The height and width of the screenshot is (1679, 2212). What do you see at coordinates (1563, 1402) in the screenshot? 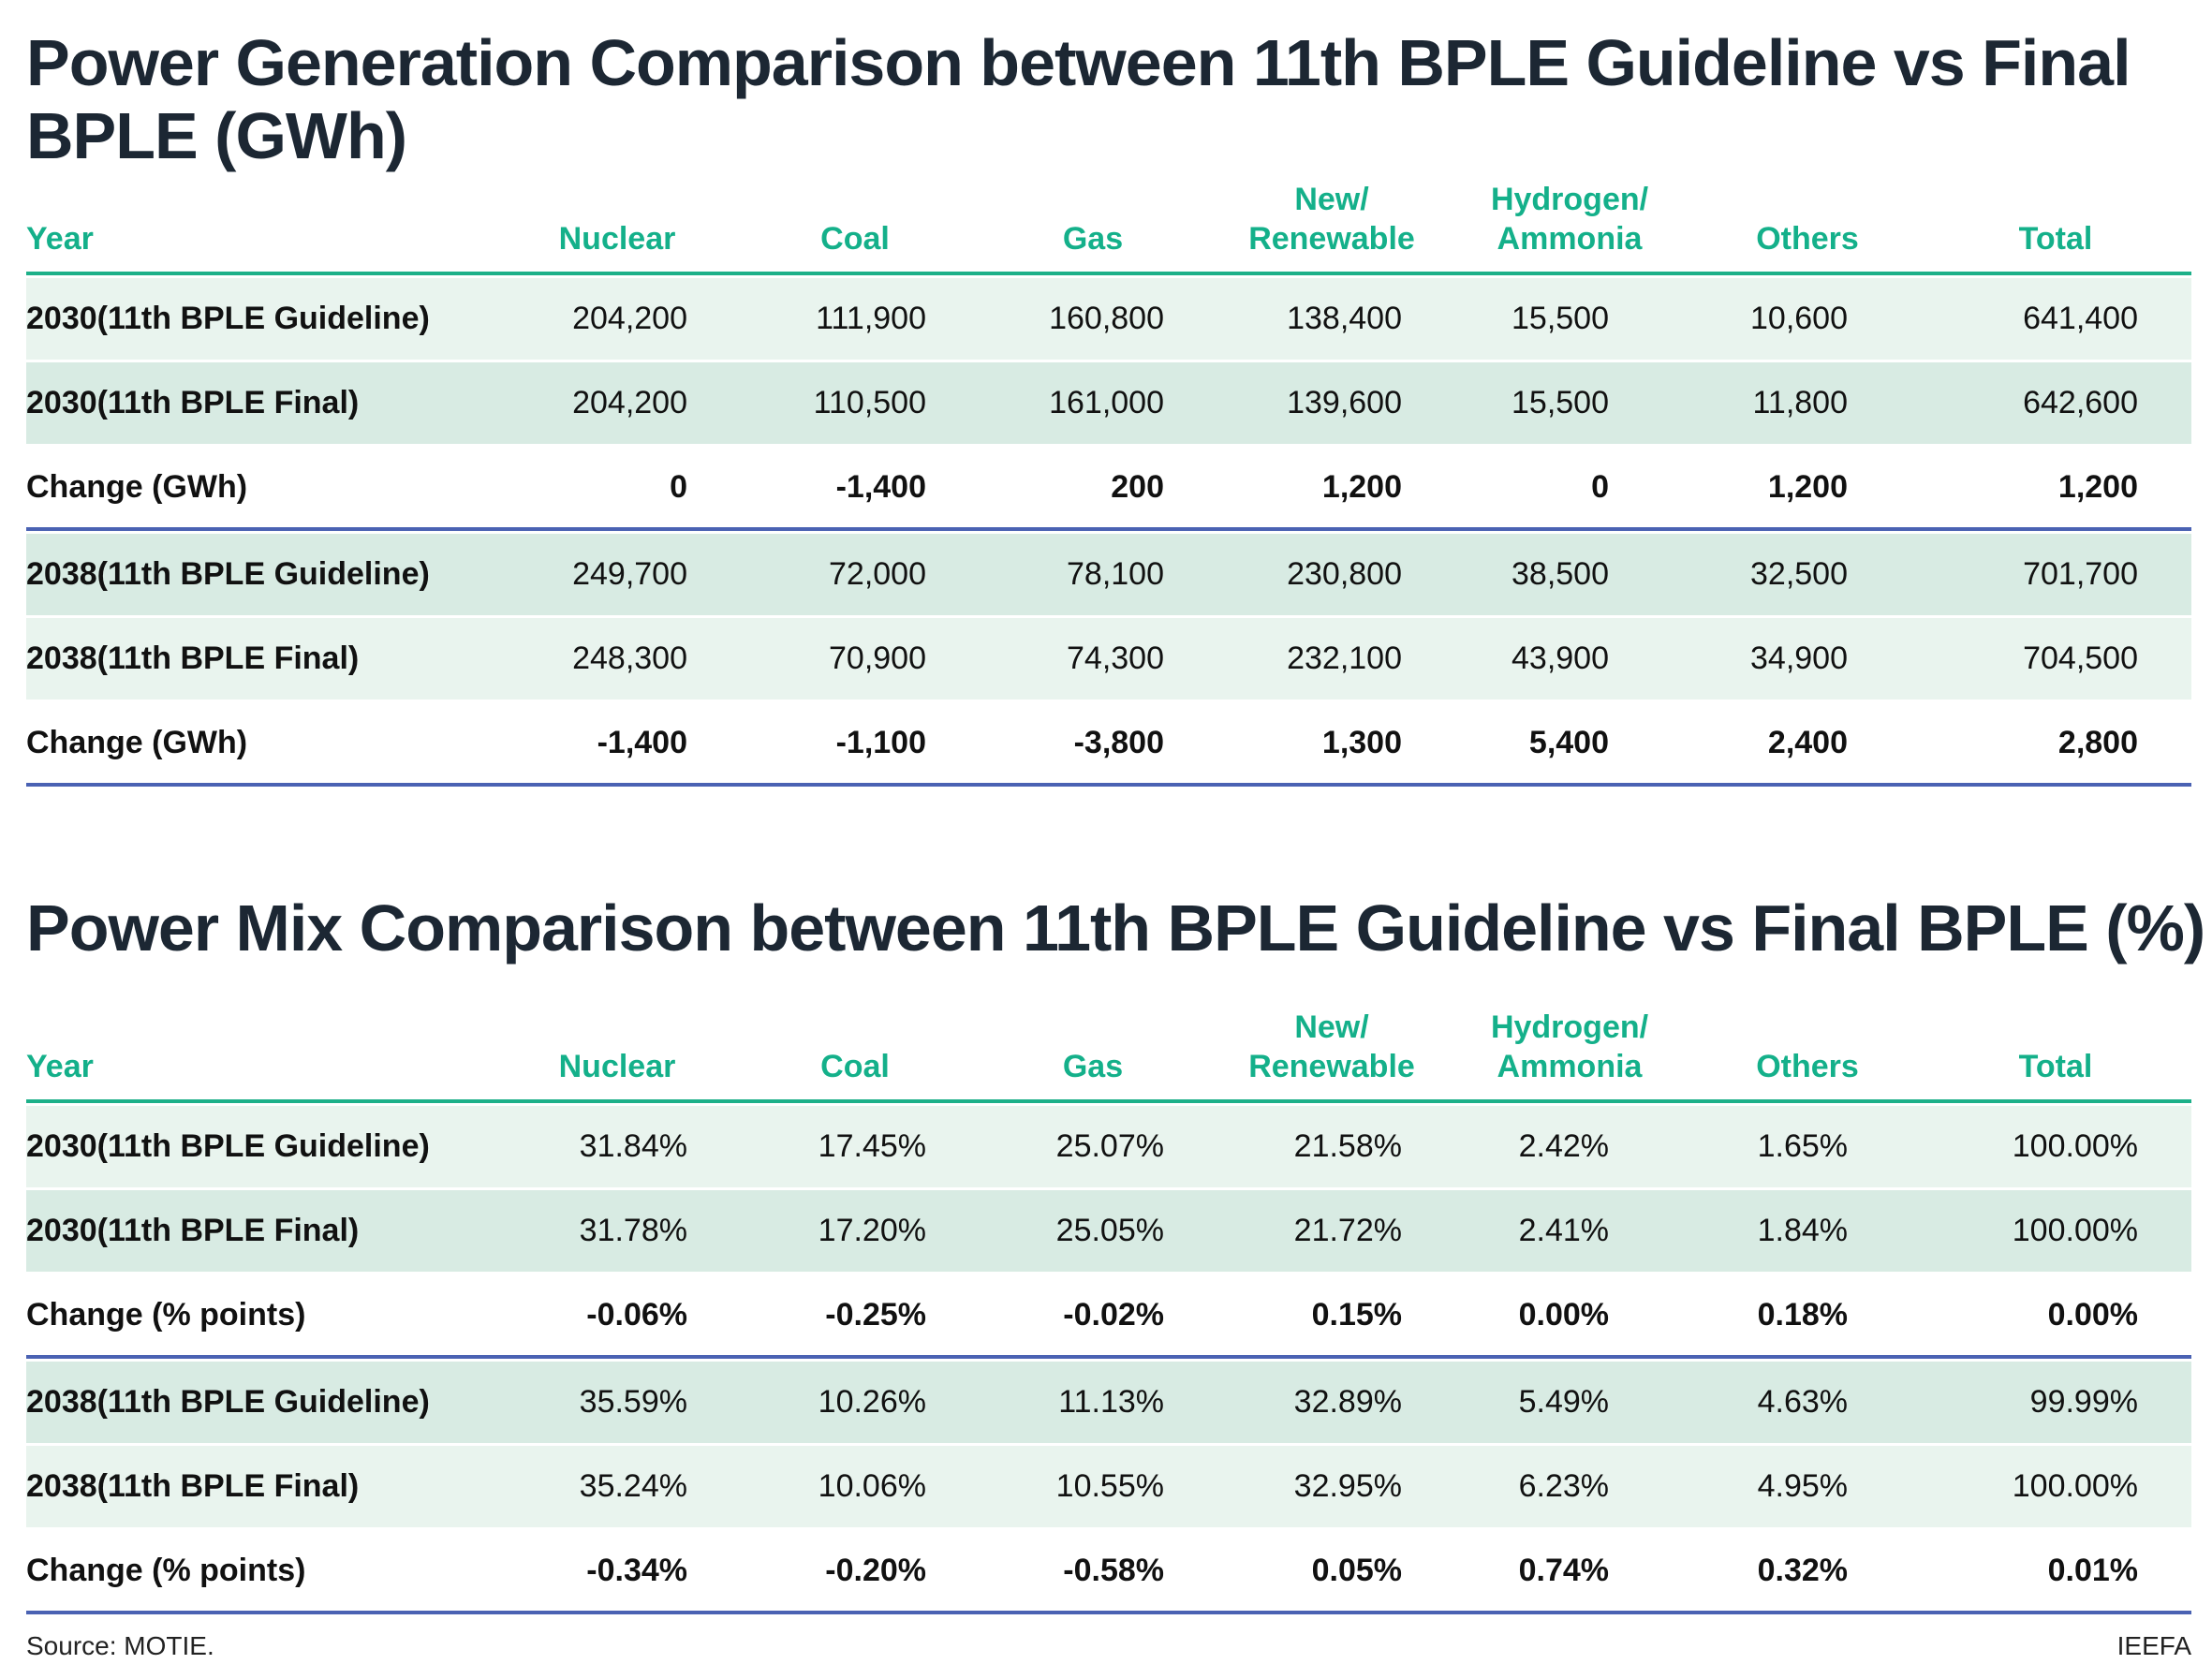
I see `table-cell: 5.49%` at bounding box center [1563, 1402].